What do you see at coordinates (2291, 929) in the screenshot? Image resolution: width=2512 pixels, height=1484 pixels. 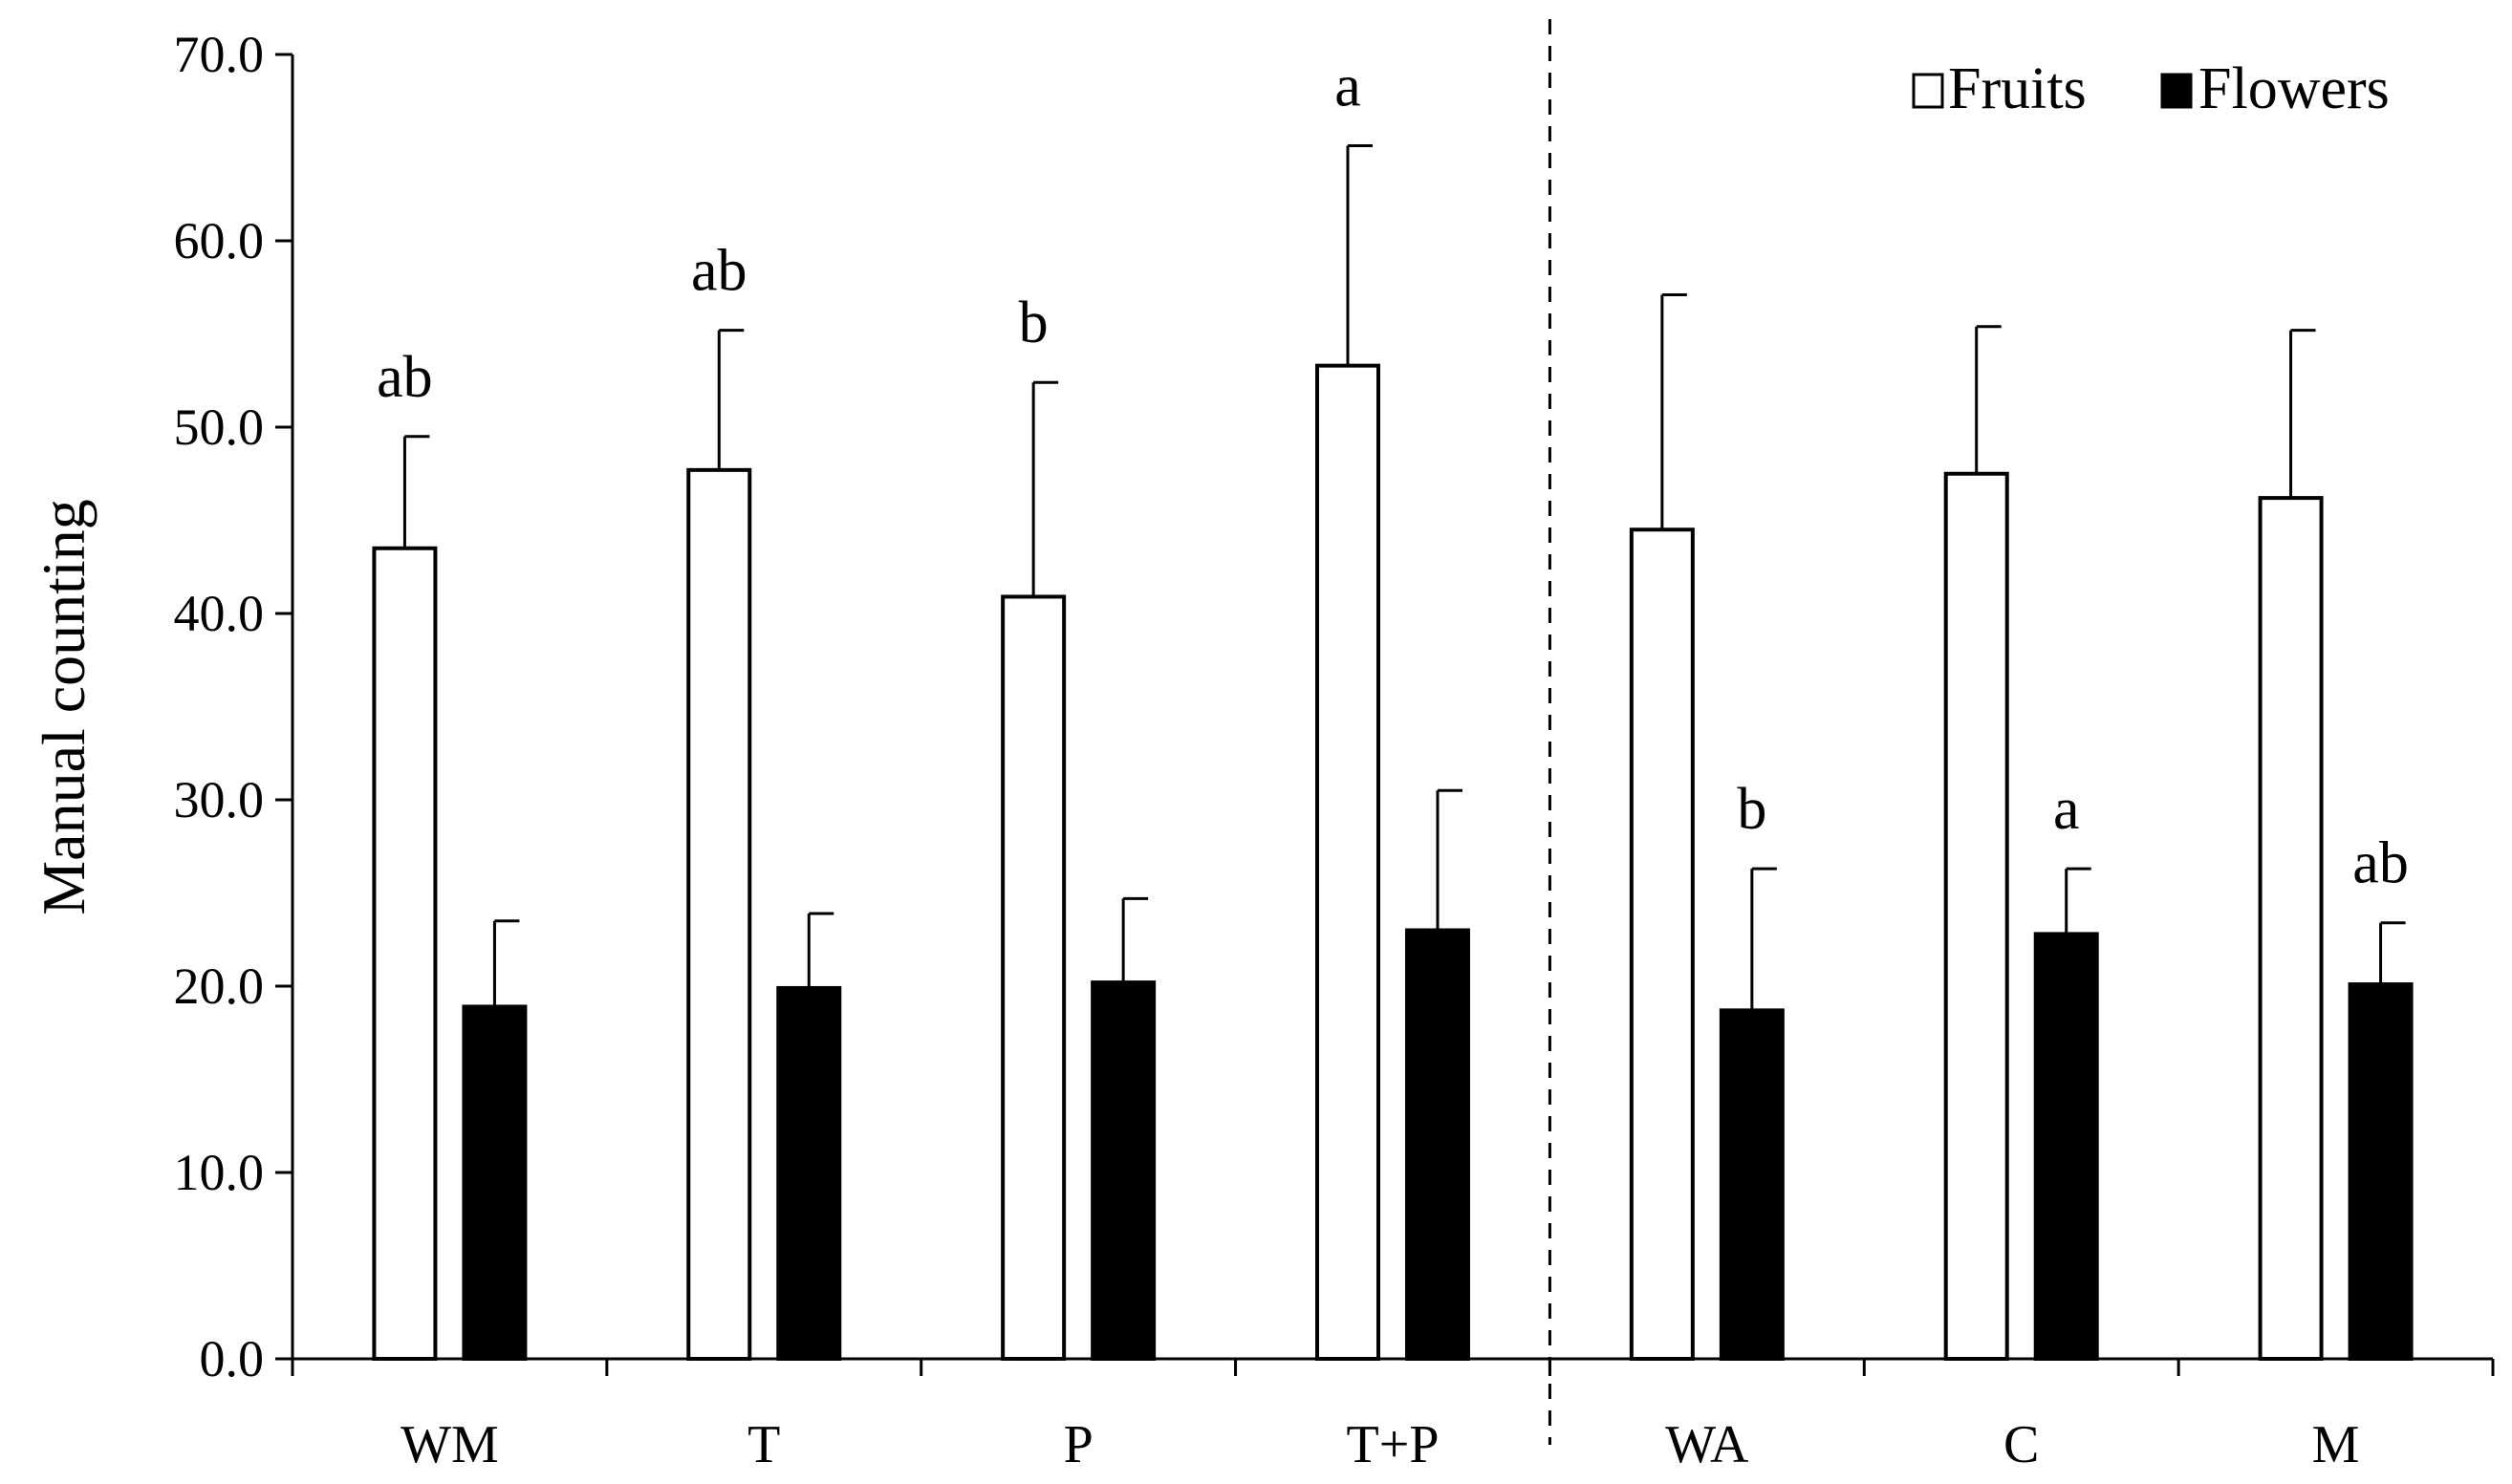 I see `bar-fruits-m` at bounding box center [2291, 929].